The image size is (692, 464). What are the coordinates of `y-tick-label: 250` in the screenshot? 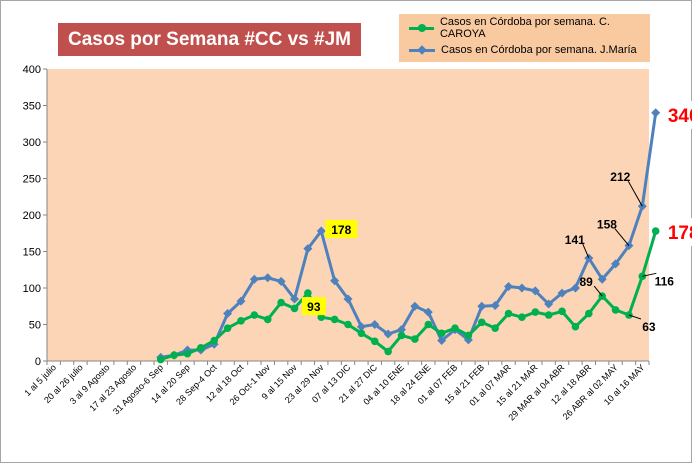 It's located at (32, 180).